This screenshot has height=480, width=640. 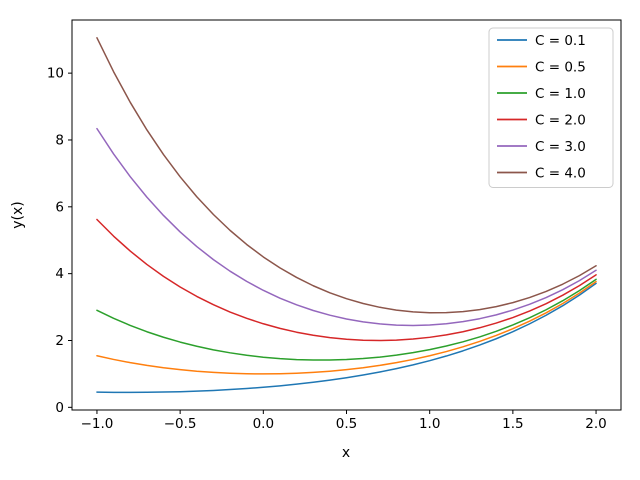 What do you see at coordinates (429, 424) in the screenshot?
I see `x-tick-label: 1.0` at bounding box center [429, 424].